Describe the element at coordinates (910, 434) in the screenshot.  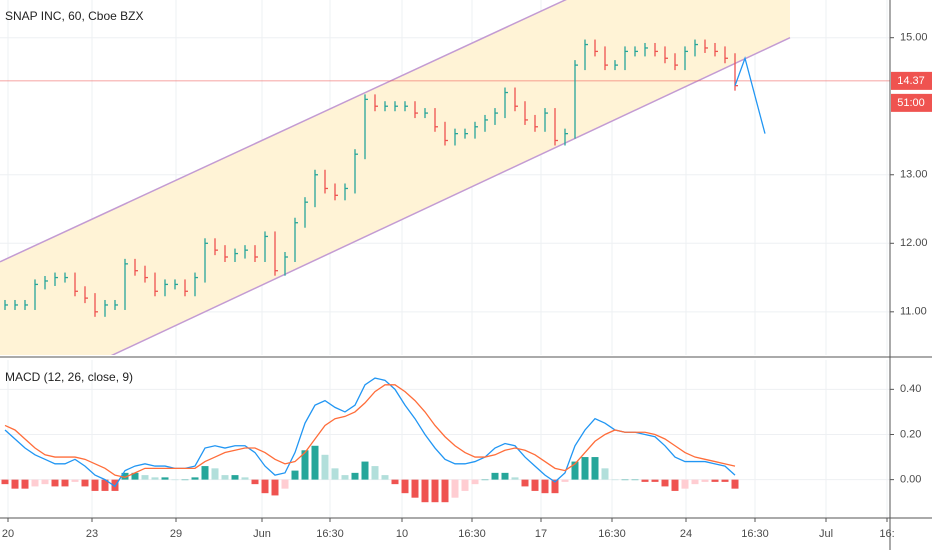
I see `y-tick-label: 0.20` at that location.